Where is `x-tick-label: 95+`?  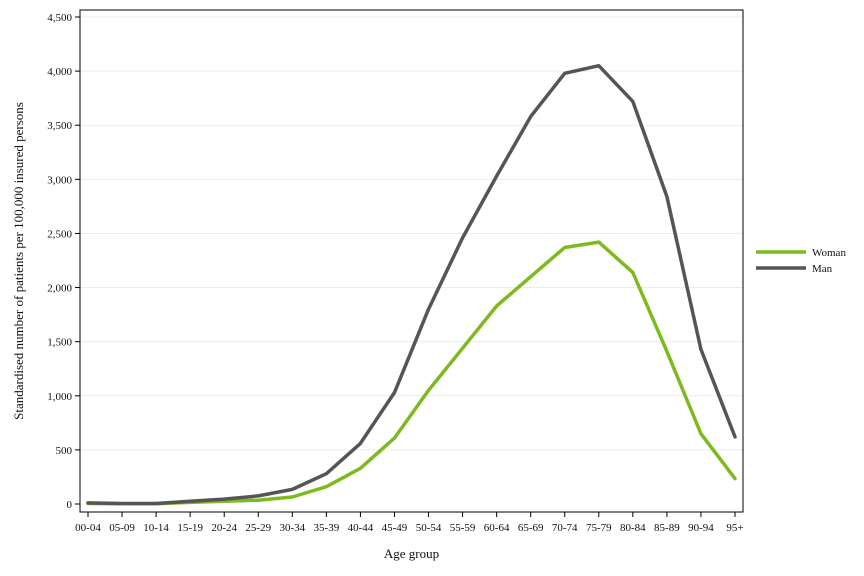 x-tick-label: 95+ is located at coordinates (734, 528).